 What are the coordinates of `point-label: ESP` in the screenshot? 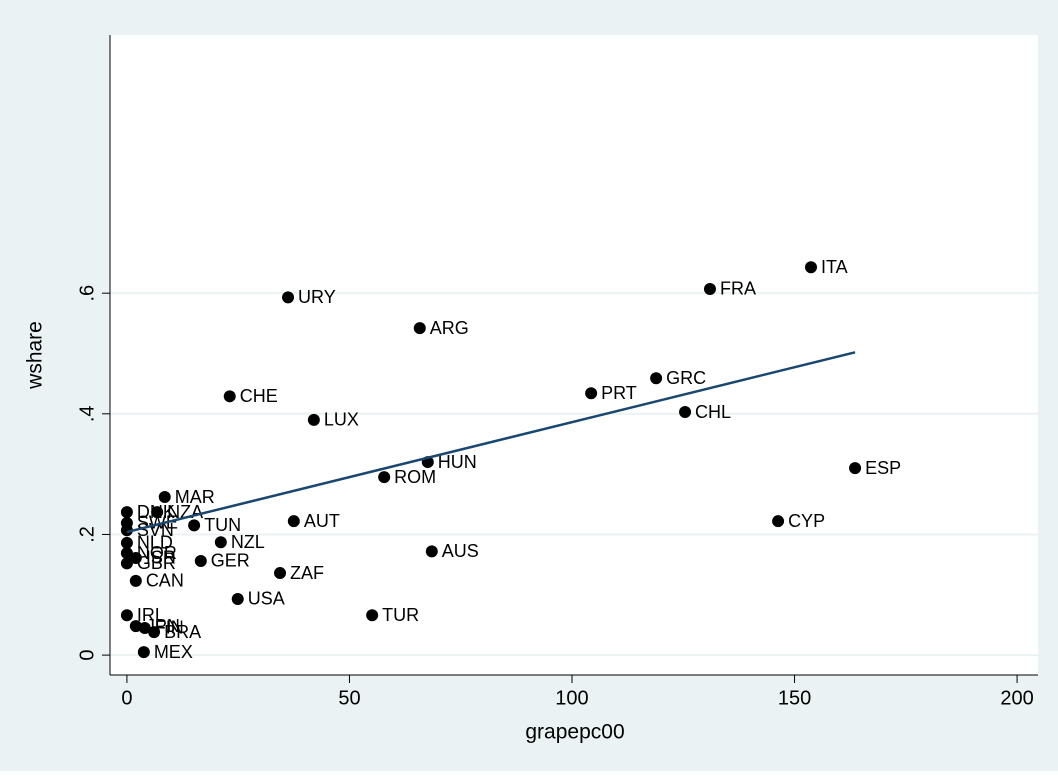 It's located at (883, 468).